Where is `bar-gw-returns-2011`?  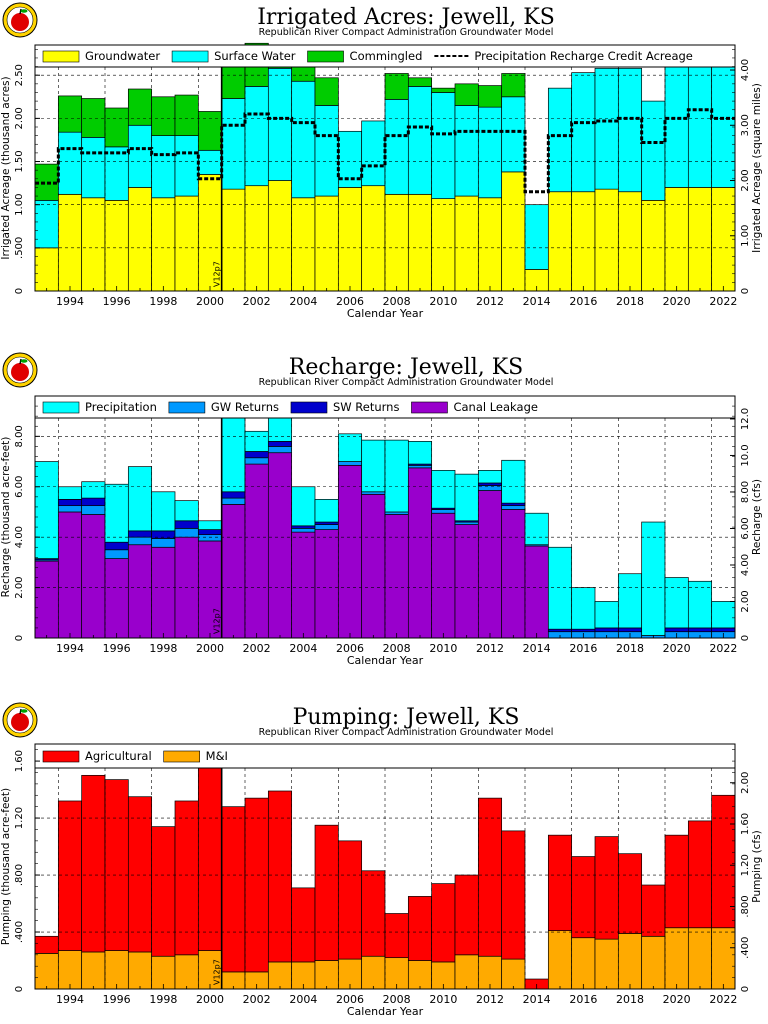
bar-gw-returns-2011 is located at coordinates (466, 523).